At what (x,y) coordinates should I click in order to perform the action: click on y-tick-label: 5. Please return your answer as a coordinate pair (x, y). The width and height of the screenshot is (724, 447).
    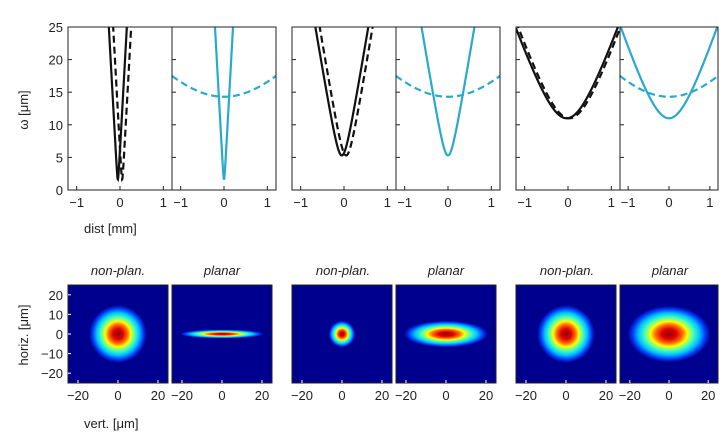
    Looking at the image, I should click on (59, 157).